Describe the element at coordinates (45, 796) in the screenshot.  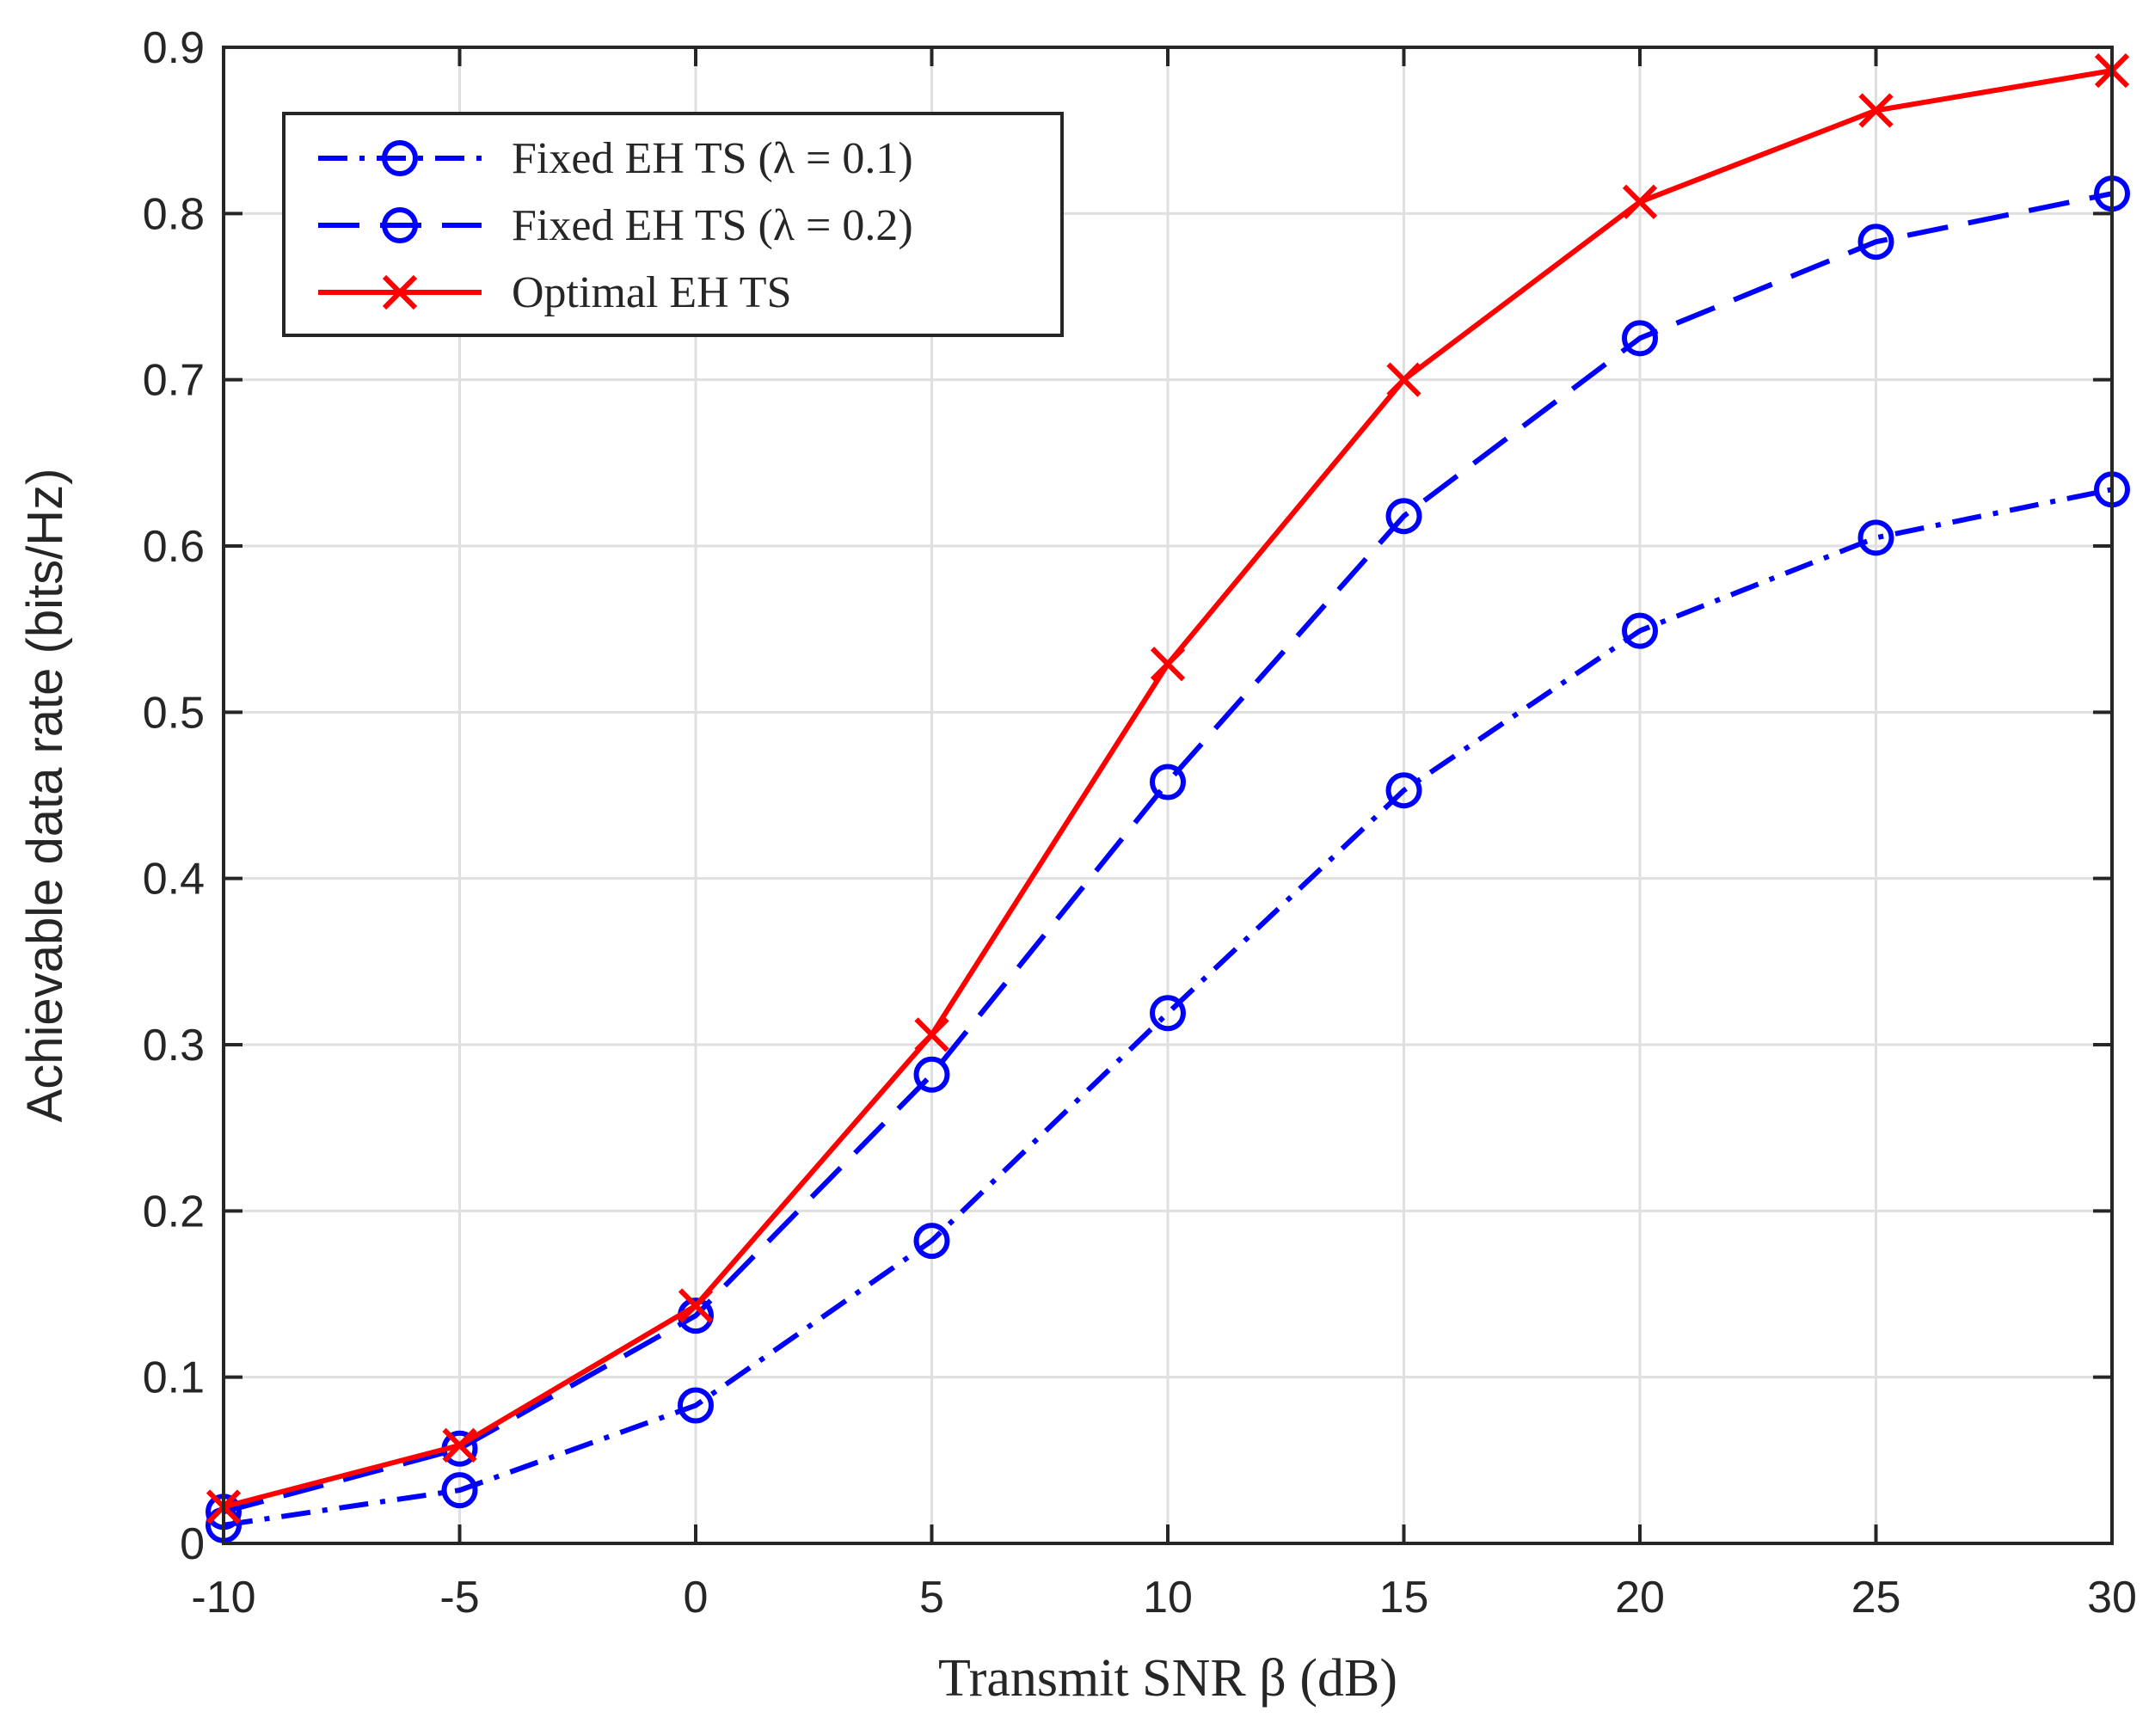
I see `y-axis-label: Achievable data rate (bits/Hz)` at that location.